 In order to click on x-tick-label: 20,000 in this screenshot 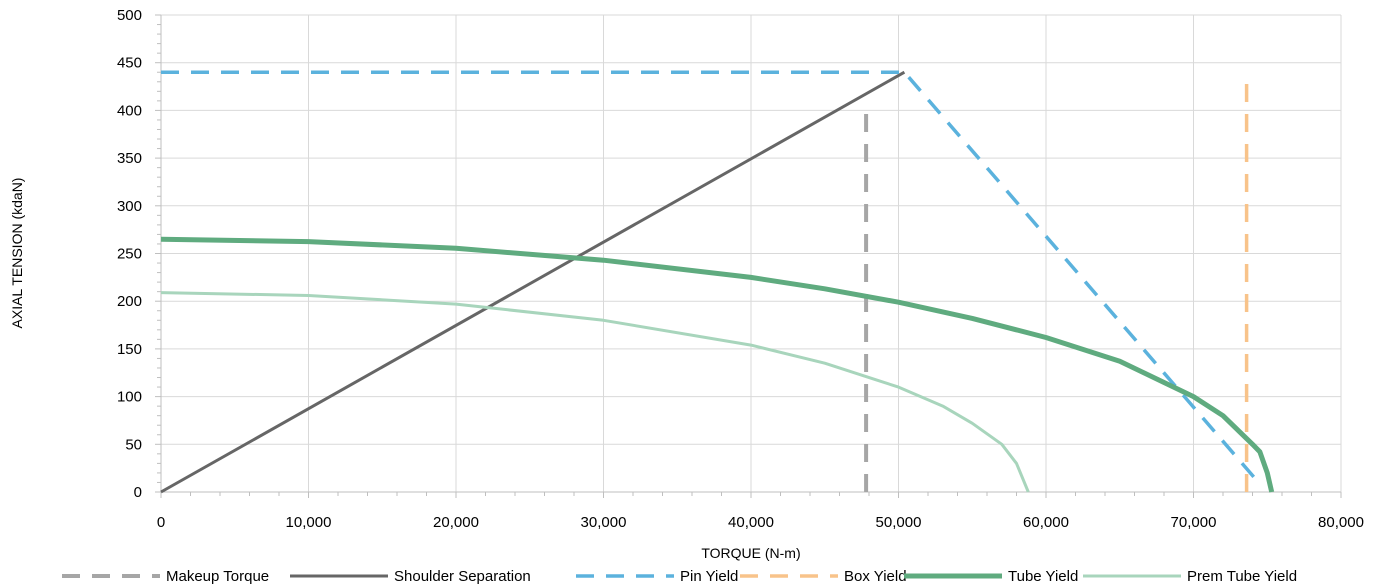, I will do `click(456, 522)`.